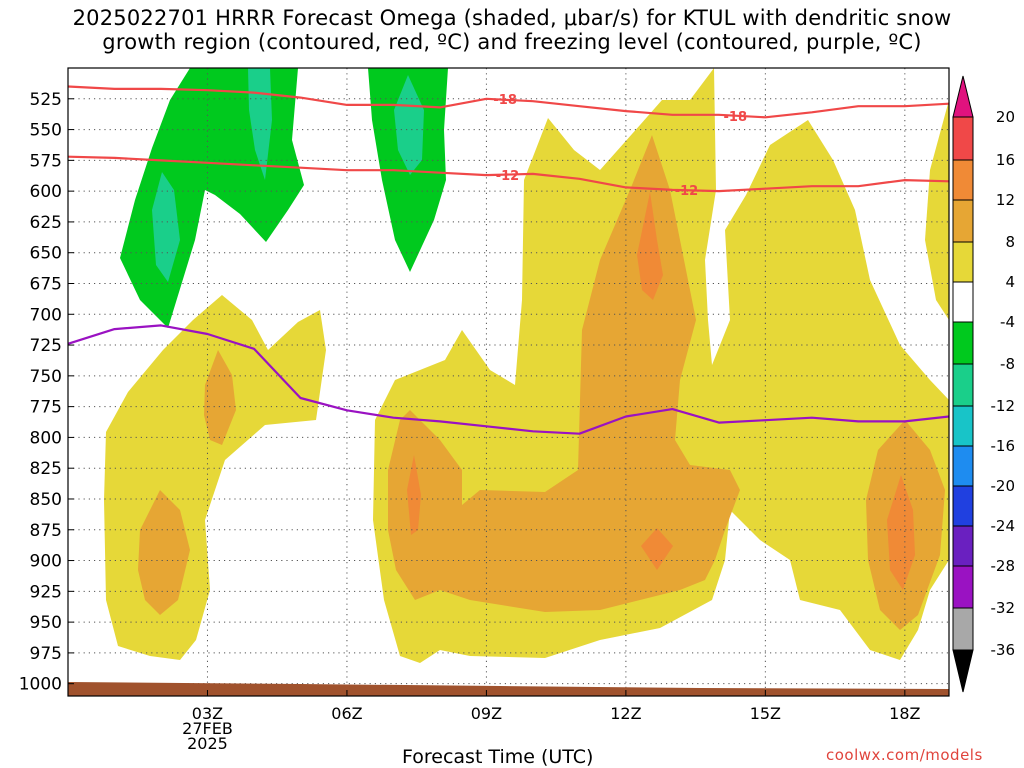 This screenshot has height=768, width=1024. What do you see at coordinates (963, 671) in the screenshot?
I see `colorbar-bottom-arrow` at bounding box center [963, 671].